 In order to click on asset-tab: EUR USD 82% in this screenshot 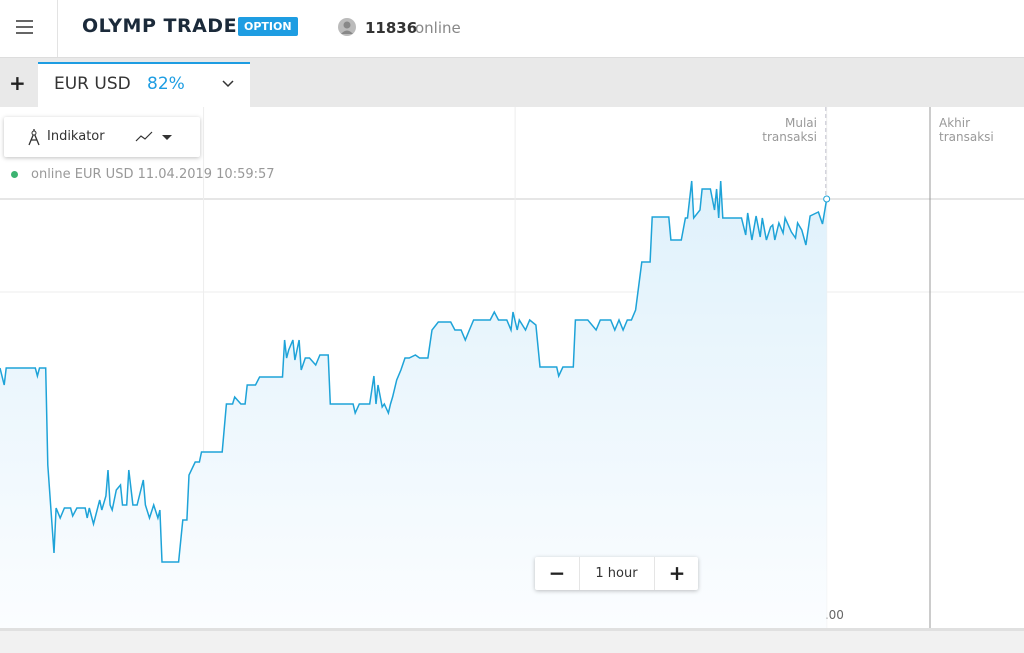, I will do `click(144, 84)`.